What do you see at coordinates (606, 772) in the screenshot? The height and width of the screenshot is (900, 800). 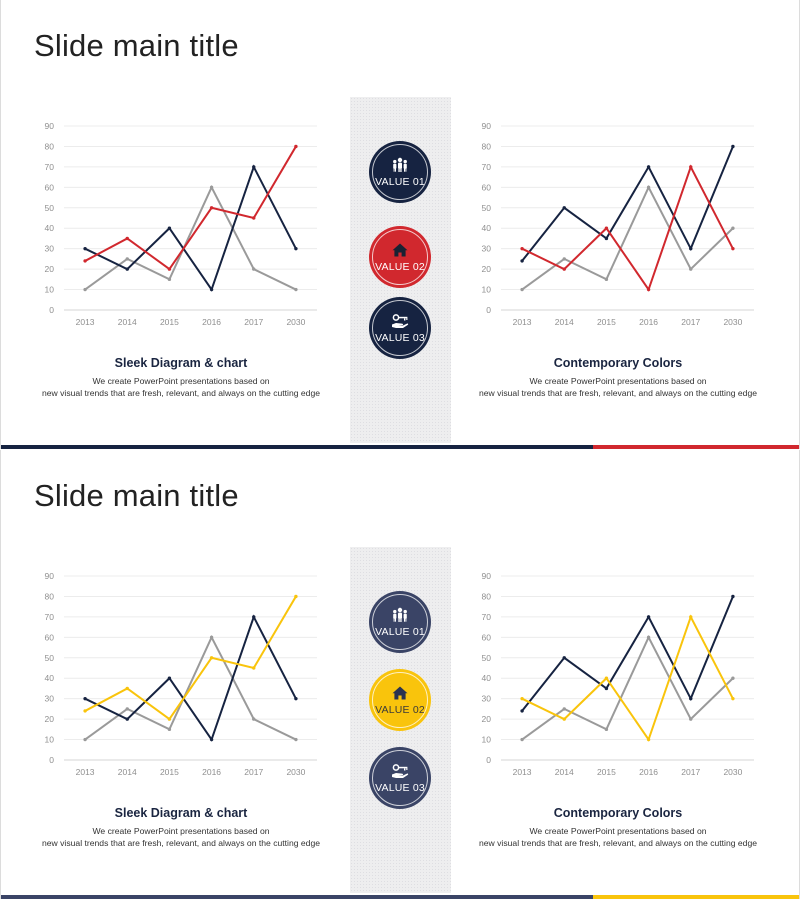 I see `x-tick-label: 2015` at bounding box center [606, 772].